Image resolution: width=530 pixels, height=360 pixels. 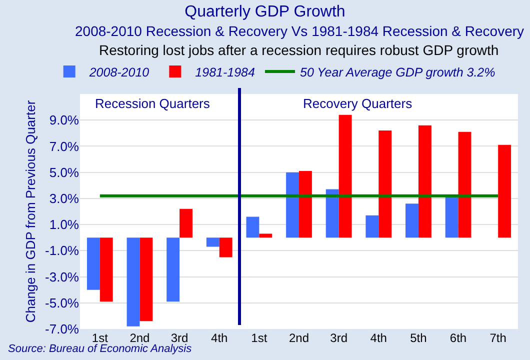 I want to click on y-tick-label: -1.0%, so click(x=62, y=250).